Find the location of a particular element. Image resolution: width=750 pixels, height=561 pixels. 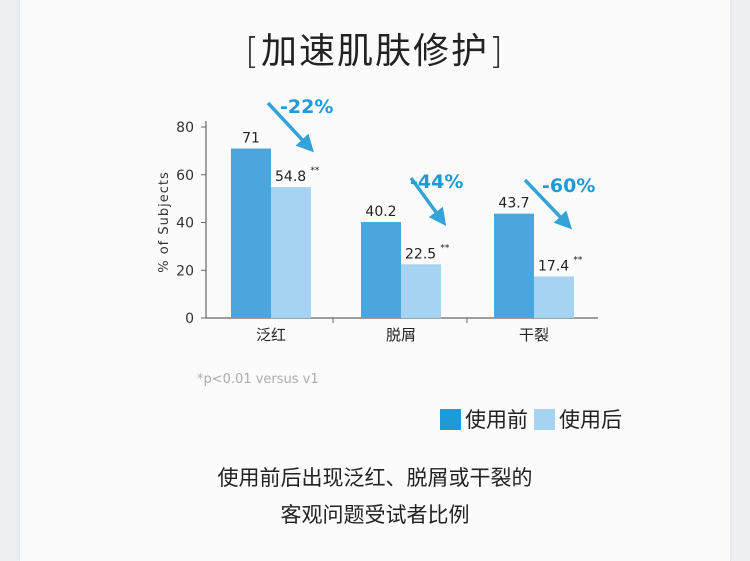

y-tick-label: 80 is located at coordinates (185, 128).